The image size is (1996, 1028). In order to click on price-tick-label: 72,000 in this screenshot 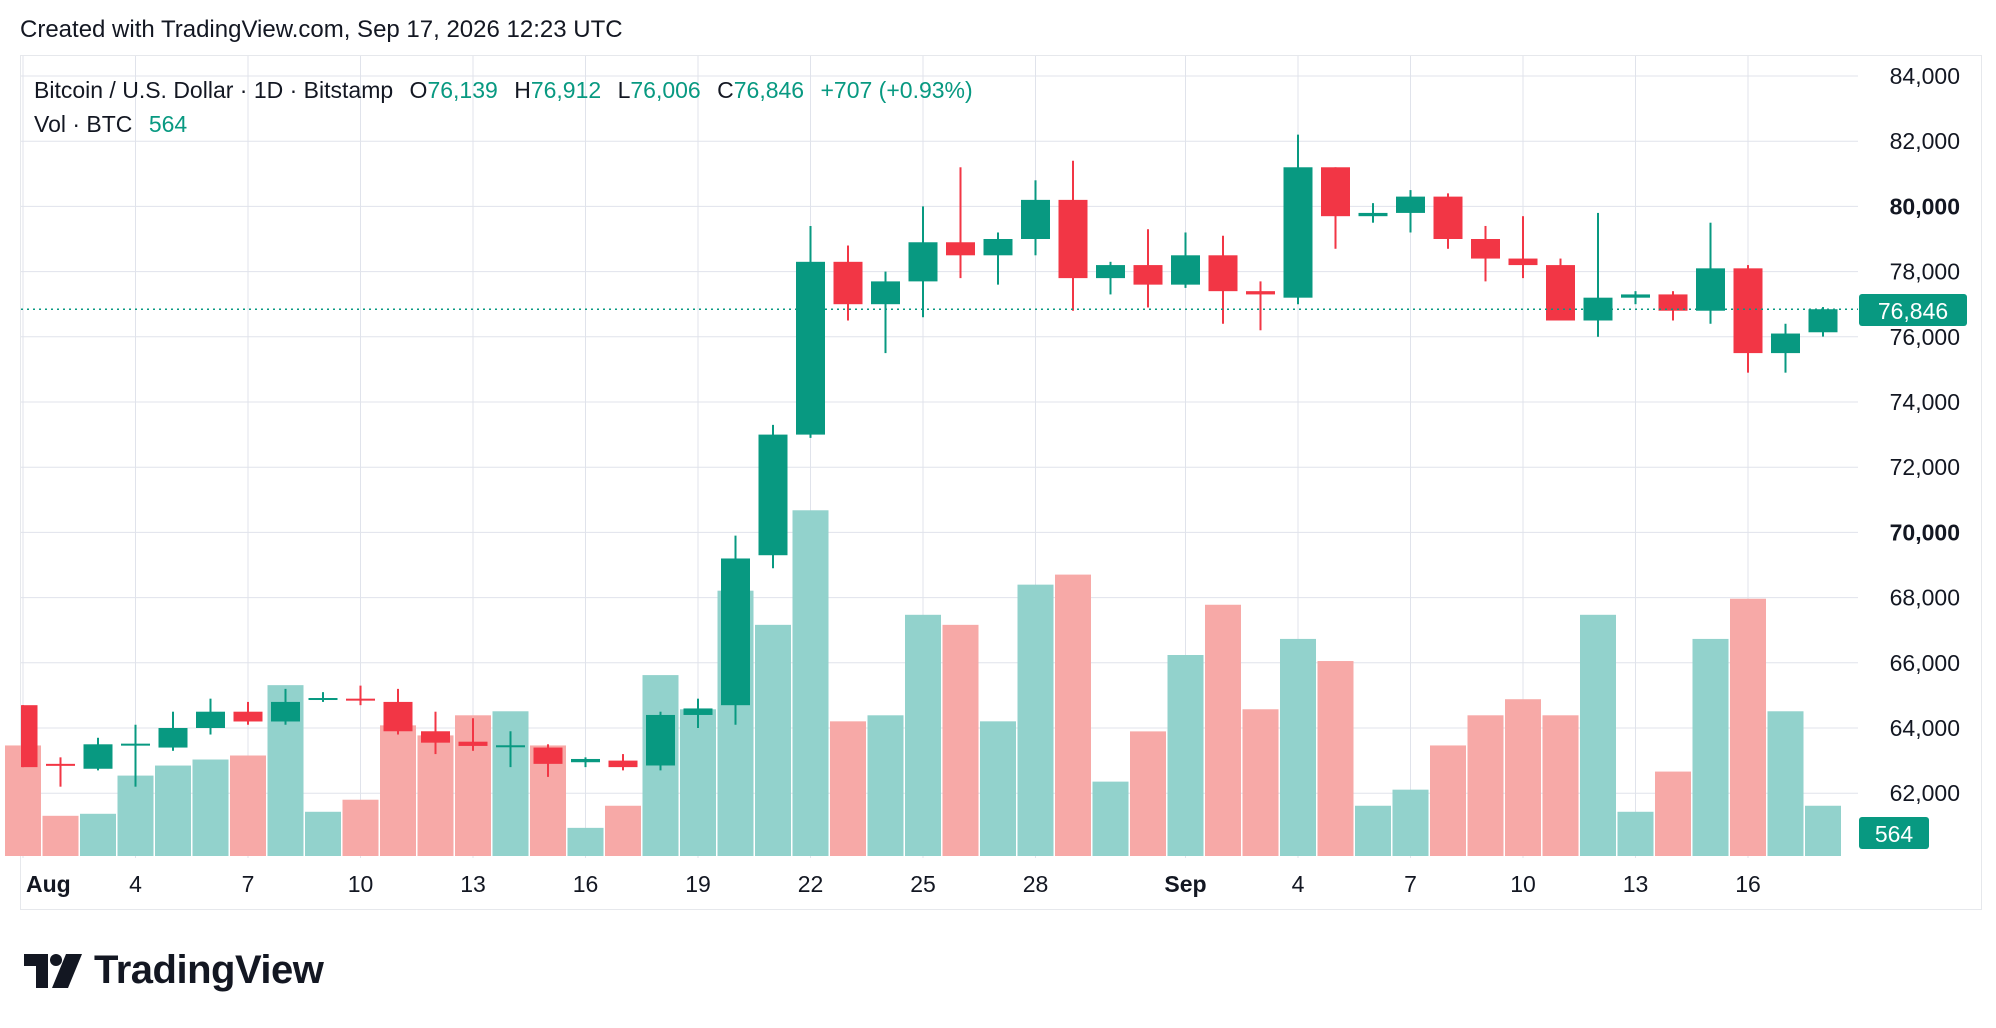, I will do `click(1925, 467)`.